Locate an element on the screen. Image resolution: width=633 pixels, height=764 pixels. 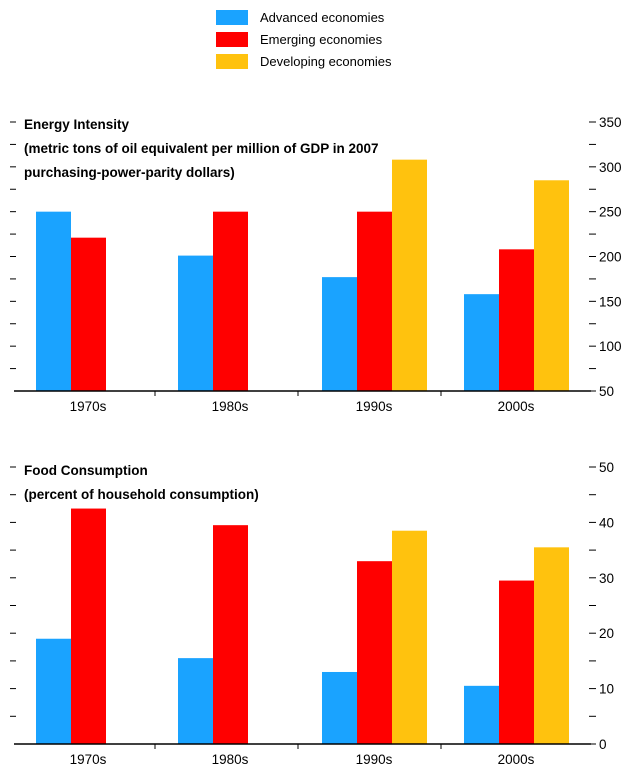
legend-item-advanced: Advanced economies is located at coordinates (304, 17).